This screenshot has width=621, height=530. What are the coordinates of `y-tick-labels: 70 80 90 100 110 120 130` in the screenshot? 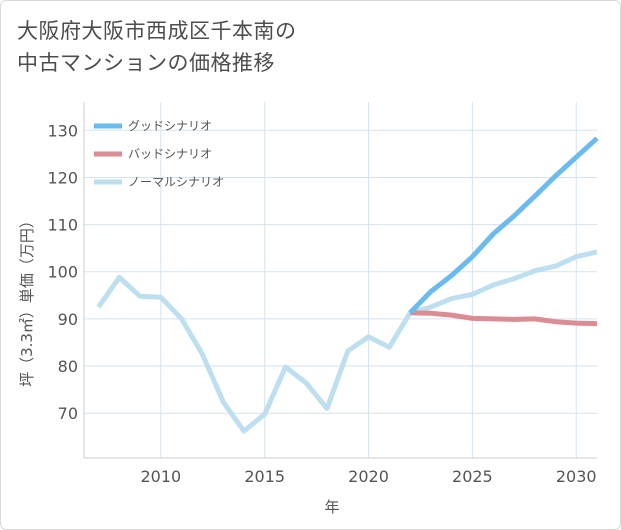 It's located at (62, 272).